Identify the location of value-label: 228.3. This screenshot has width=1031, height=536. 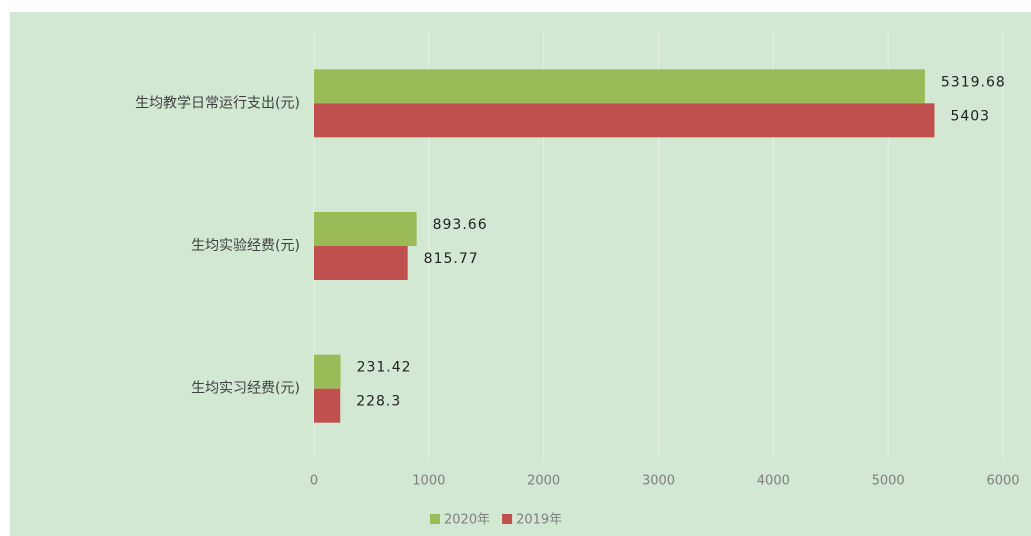
(378, 402).